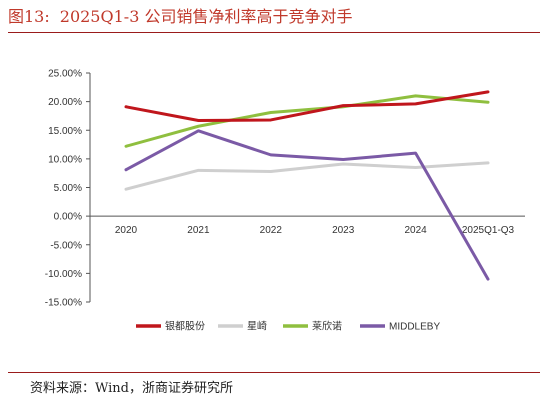  What do you see at coordinates (65, 159) in the screenshot?
I see `y-tick-label: 10.00%` at bounding box center [65, 159].